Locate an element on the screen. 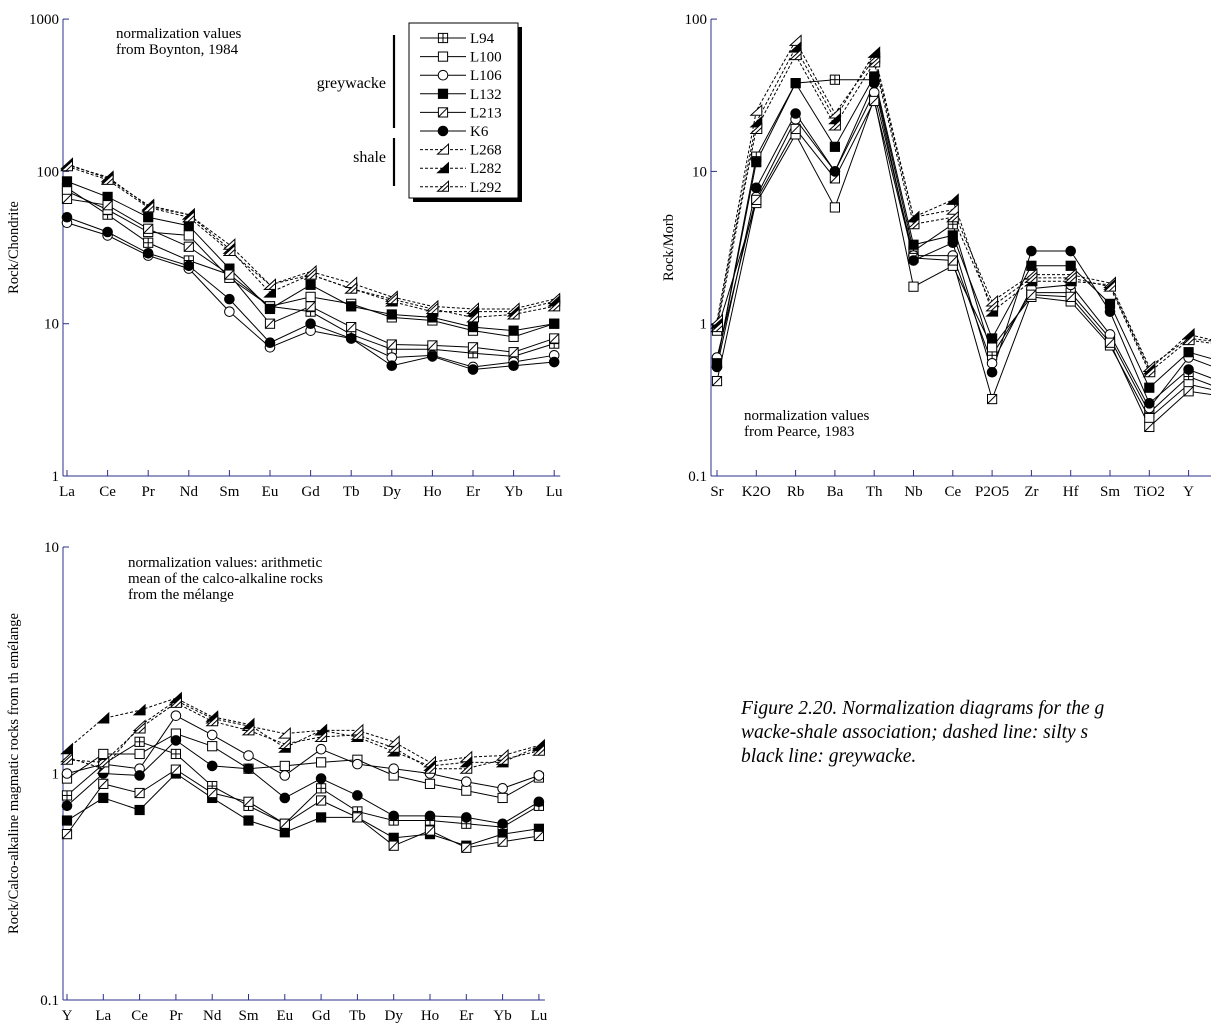 The width and height of the screenshot is (1211, 1030). x-tick-label: Sm is located at coordinates (229, 492).